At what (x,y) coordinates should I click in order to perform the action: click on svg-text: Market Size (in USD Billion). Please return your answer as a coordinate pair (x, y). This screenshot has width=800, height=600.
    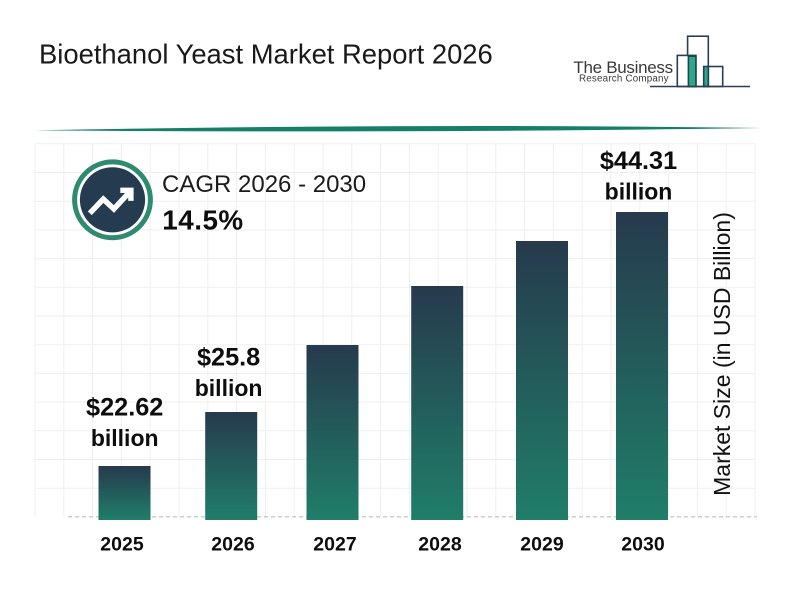
    Looking at the image, I should click on (722, 354).